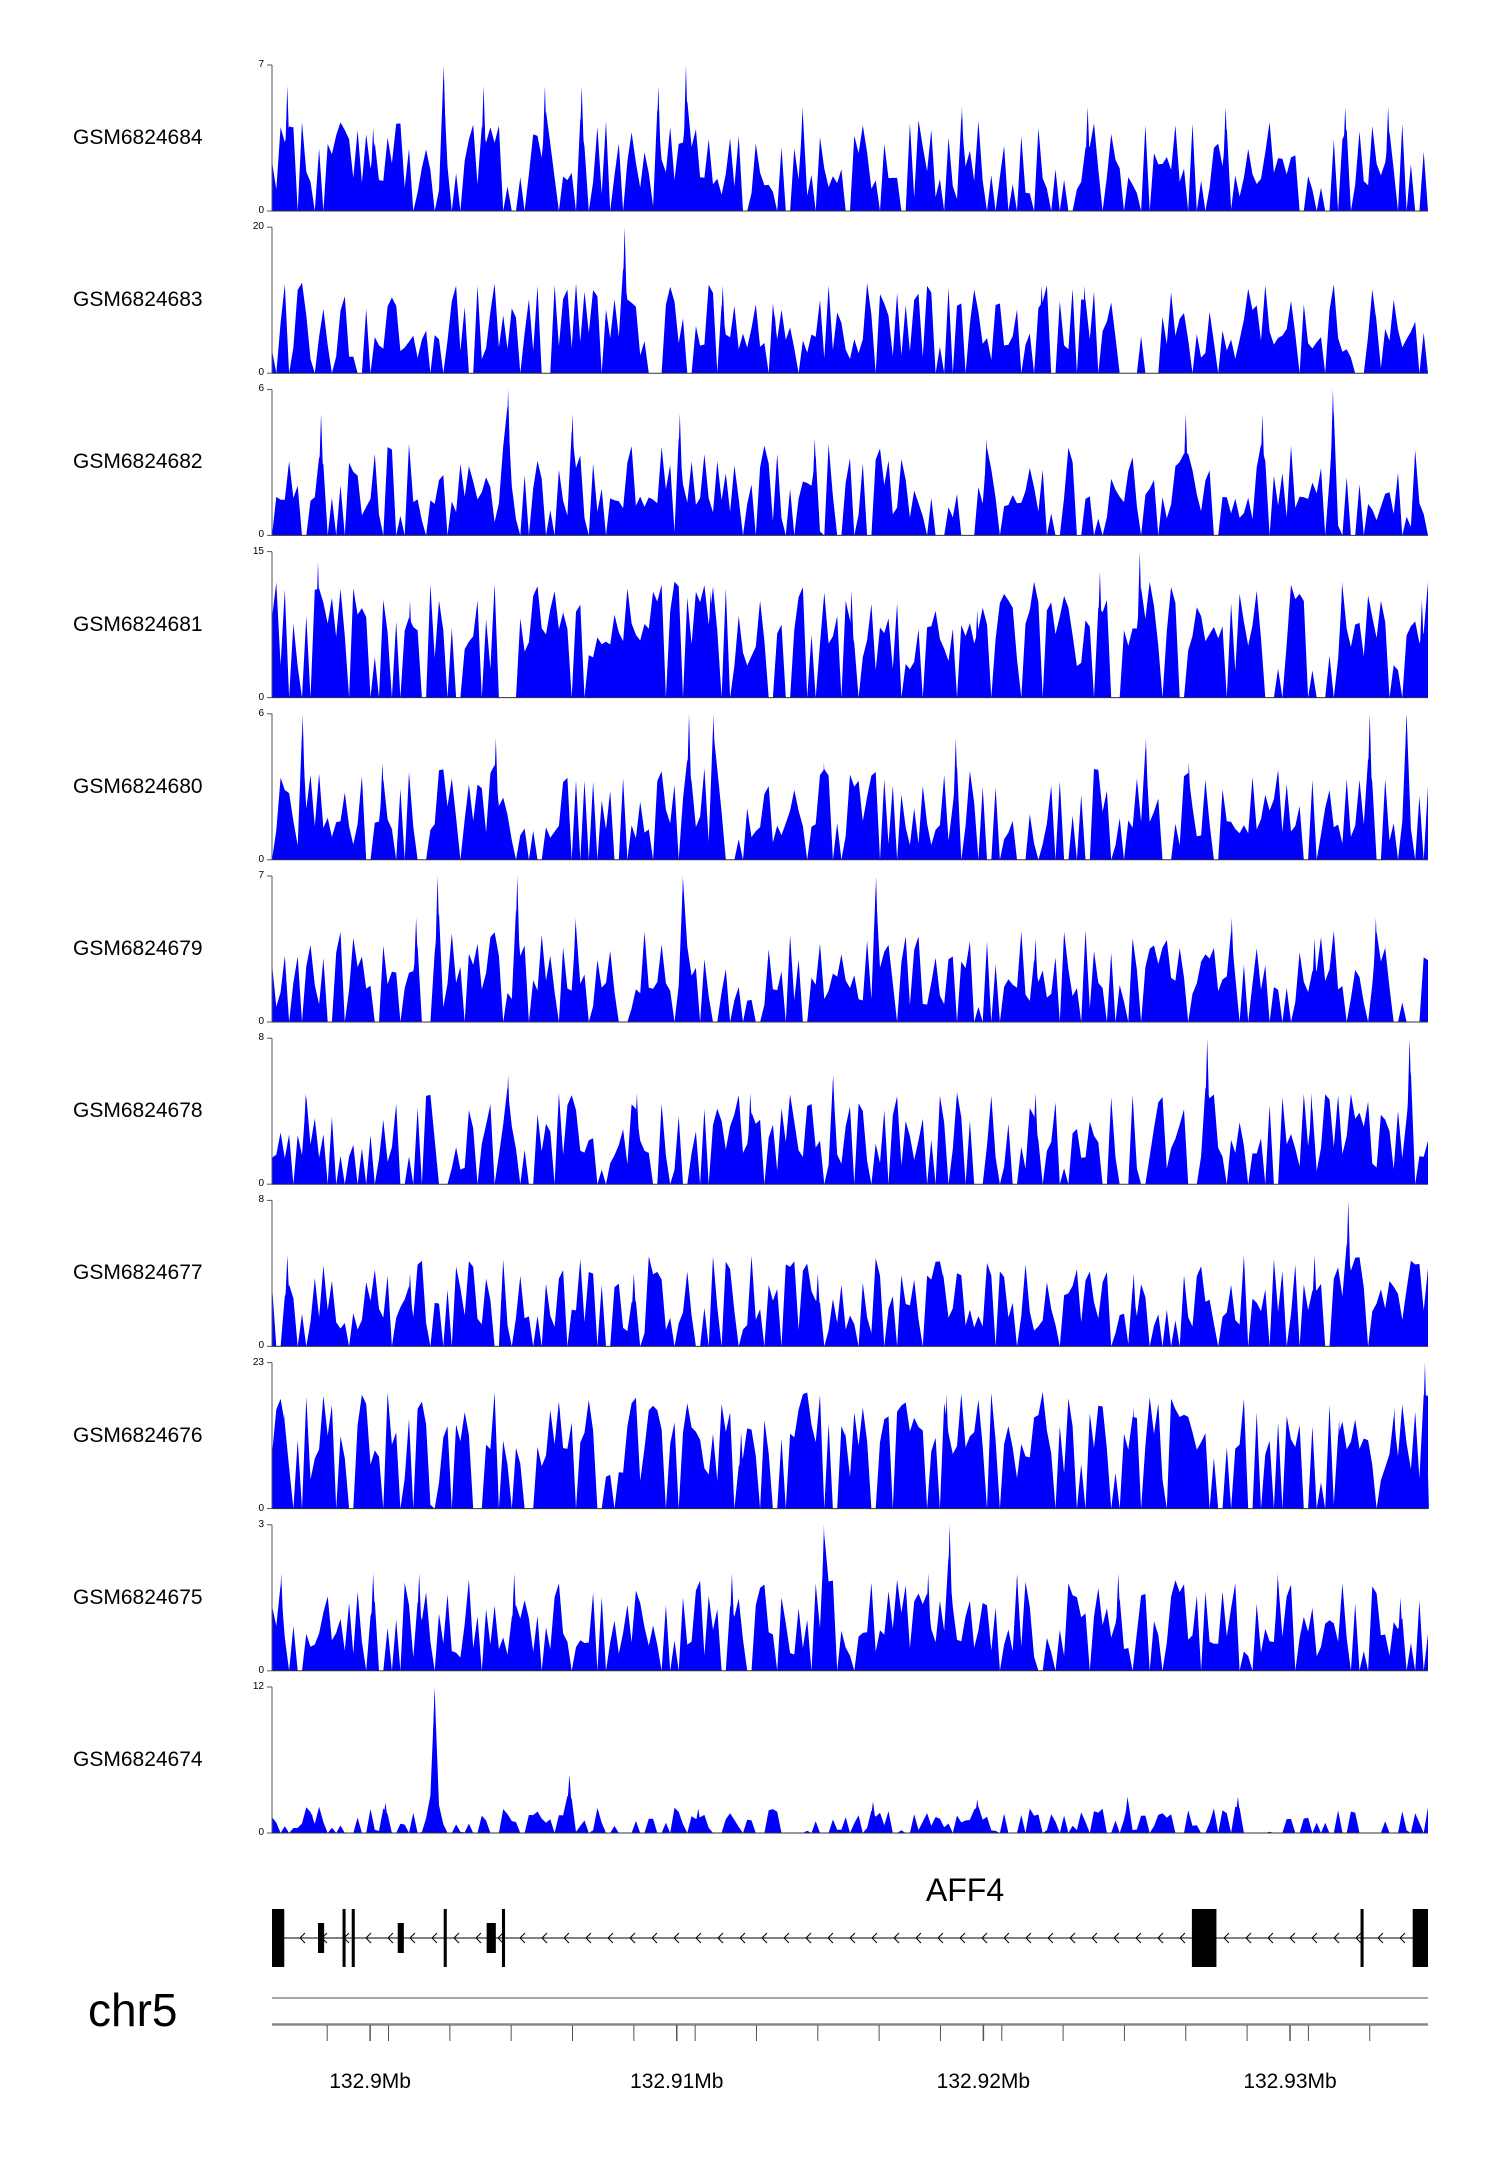 This screenshot has height=2175, width=1500. Describe the element at coordinates (850, 1128) in the screenshot. I see `coverage-area-GSM6824678` at that location.